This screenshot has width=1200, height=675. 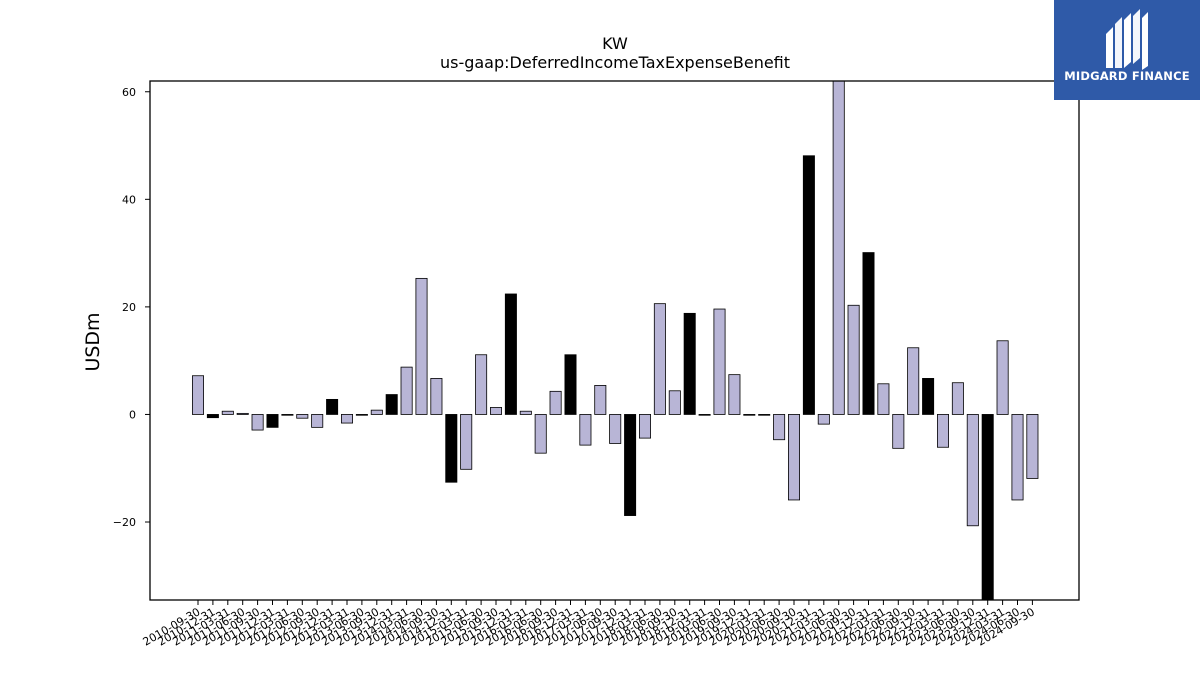 I want to click on y-tick-label: 0, so click(x=132, y=414).